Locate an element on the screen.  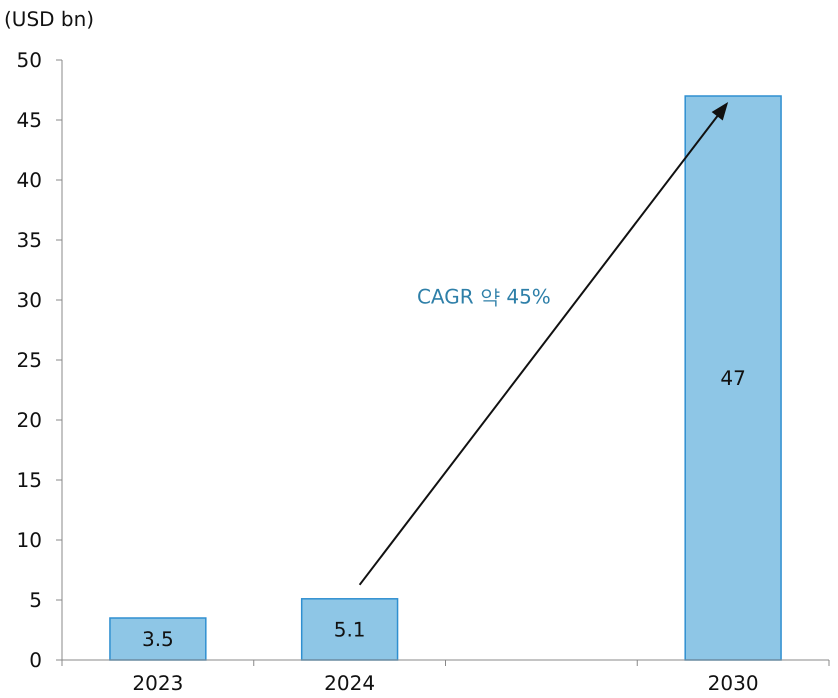
y-tick-label: 40 is located at coordinates (29, 180).